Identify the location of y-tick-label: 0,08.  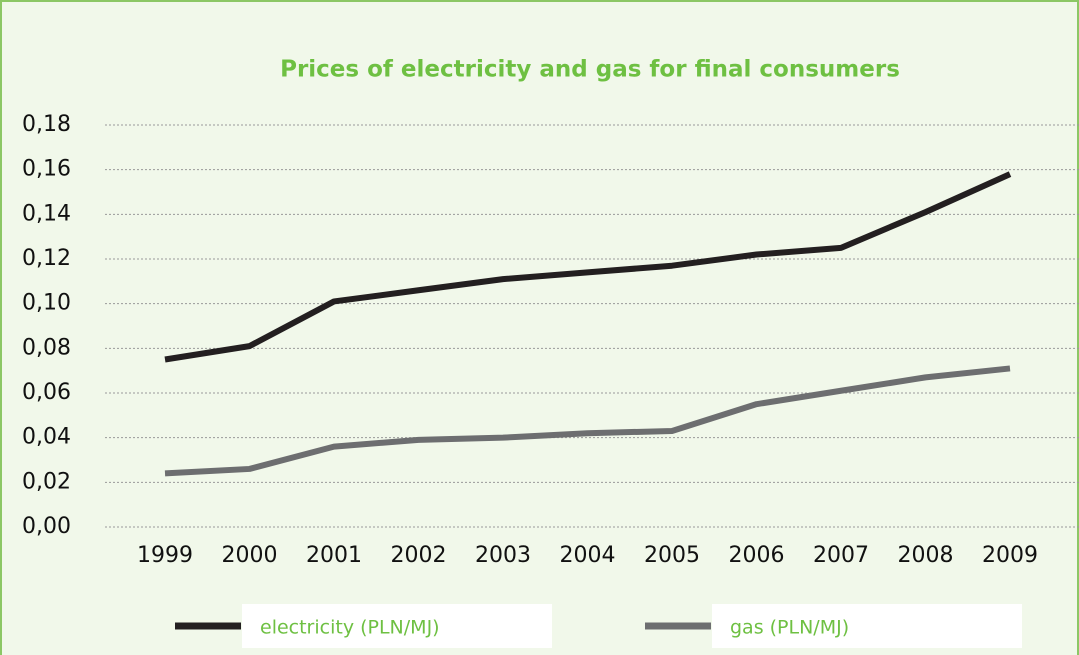
(46, 347).